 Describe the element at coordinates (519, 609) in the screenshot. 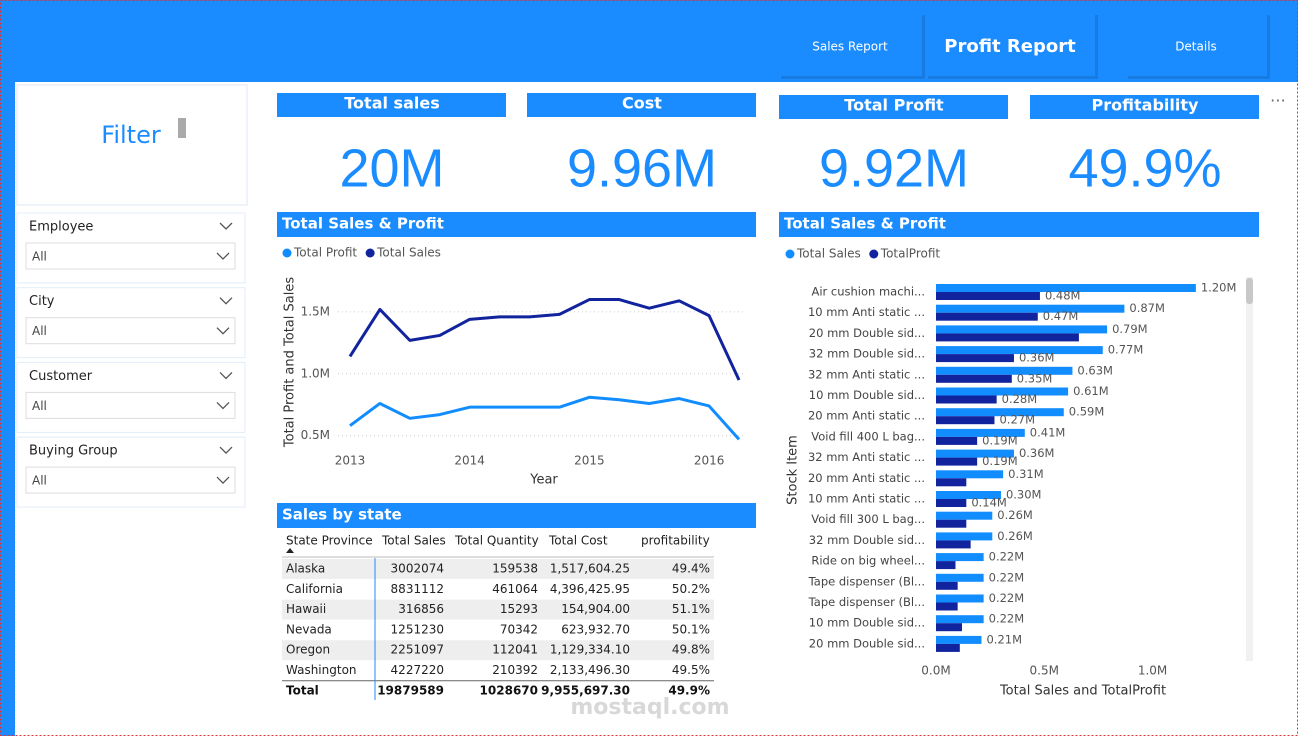

I see `table-cell: 15293` at that location.